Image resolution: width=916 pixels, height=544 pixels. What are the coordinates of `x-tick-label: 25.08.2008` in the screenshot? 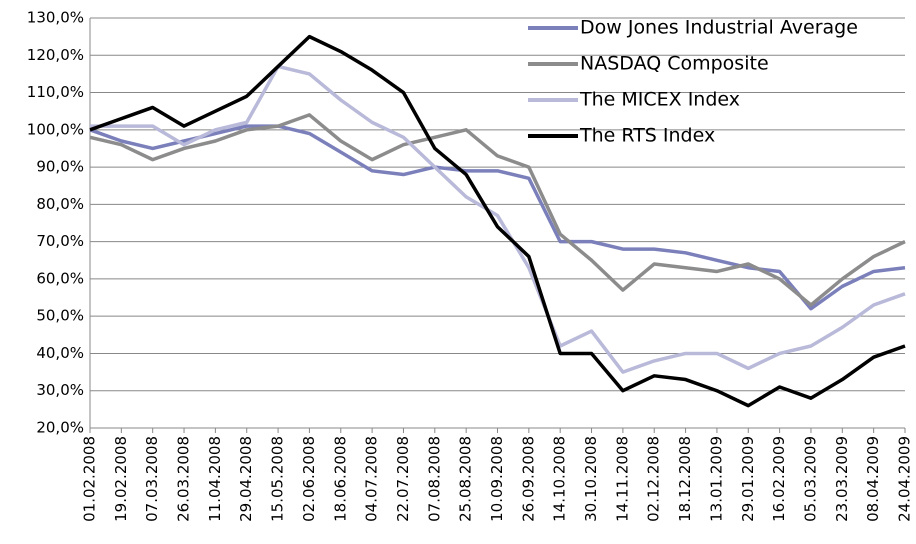 It's located at (466, 479).